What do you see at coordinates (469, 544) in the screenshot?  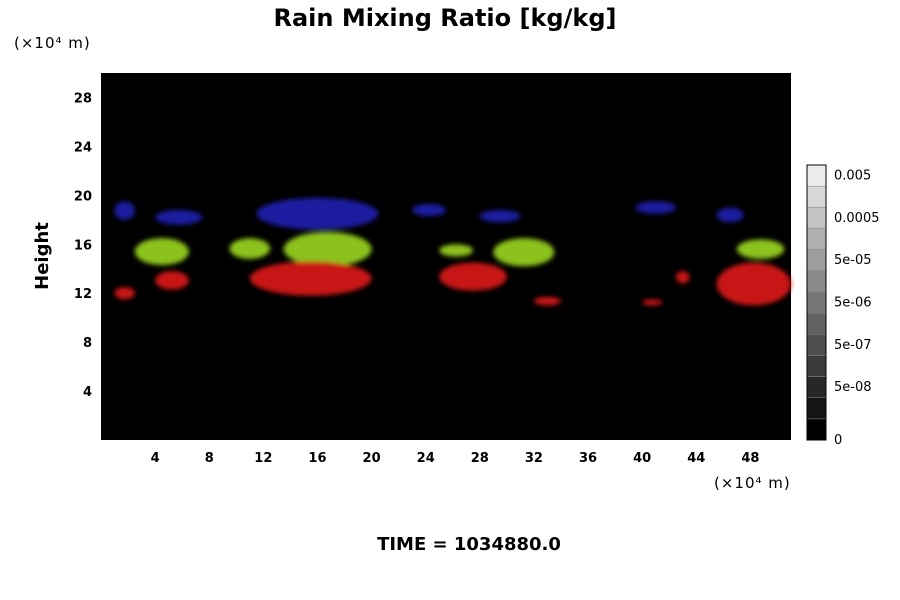 I see `time-label: TIME = 1034880.0` at bounding box center [469, 544].